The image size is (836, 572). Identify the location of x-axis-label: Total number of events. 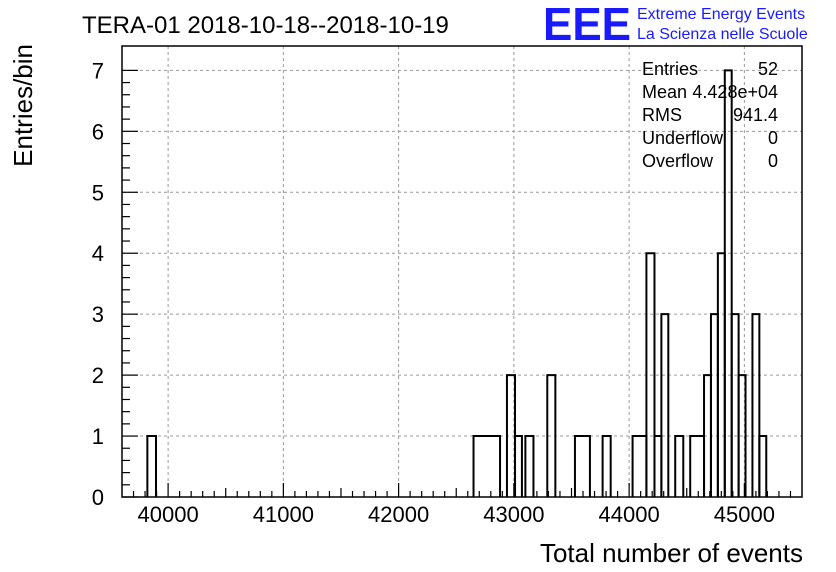
(671, 553).